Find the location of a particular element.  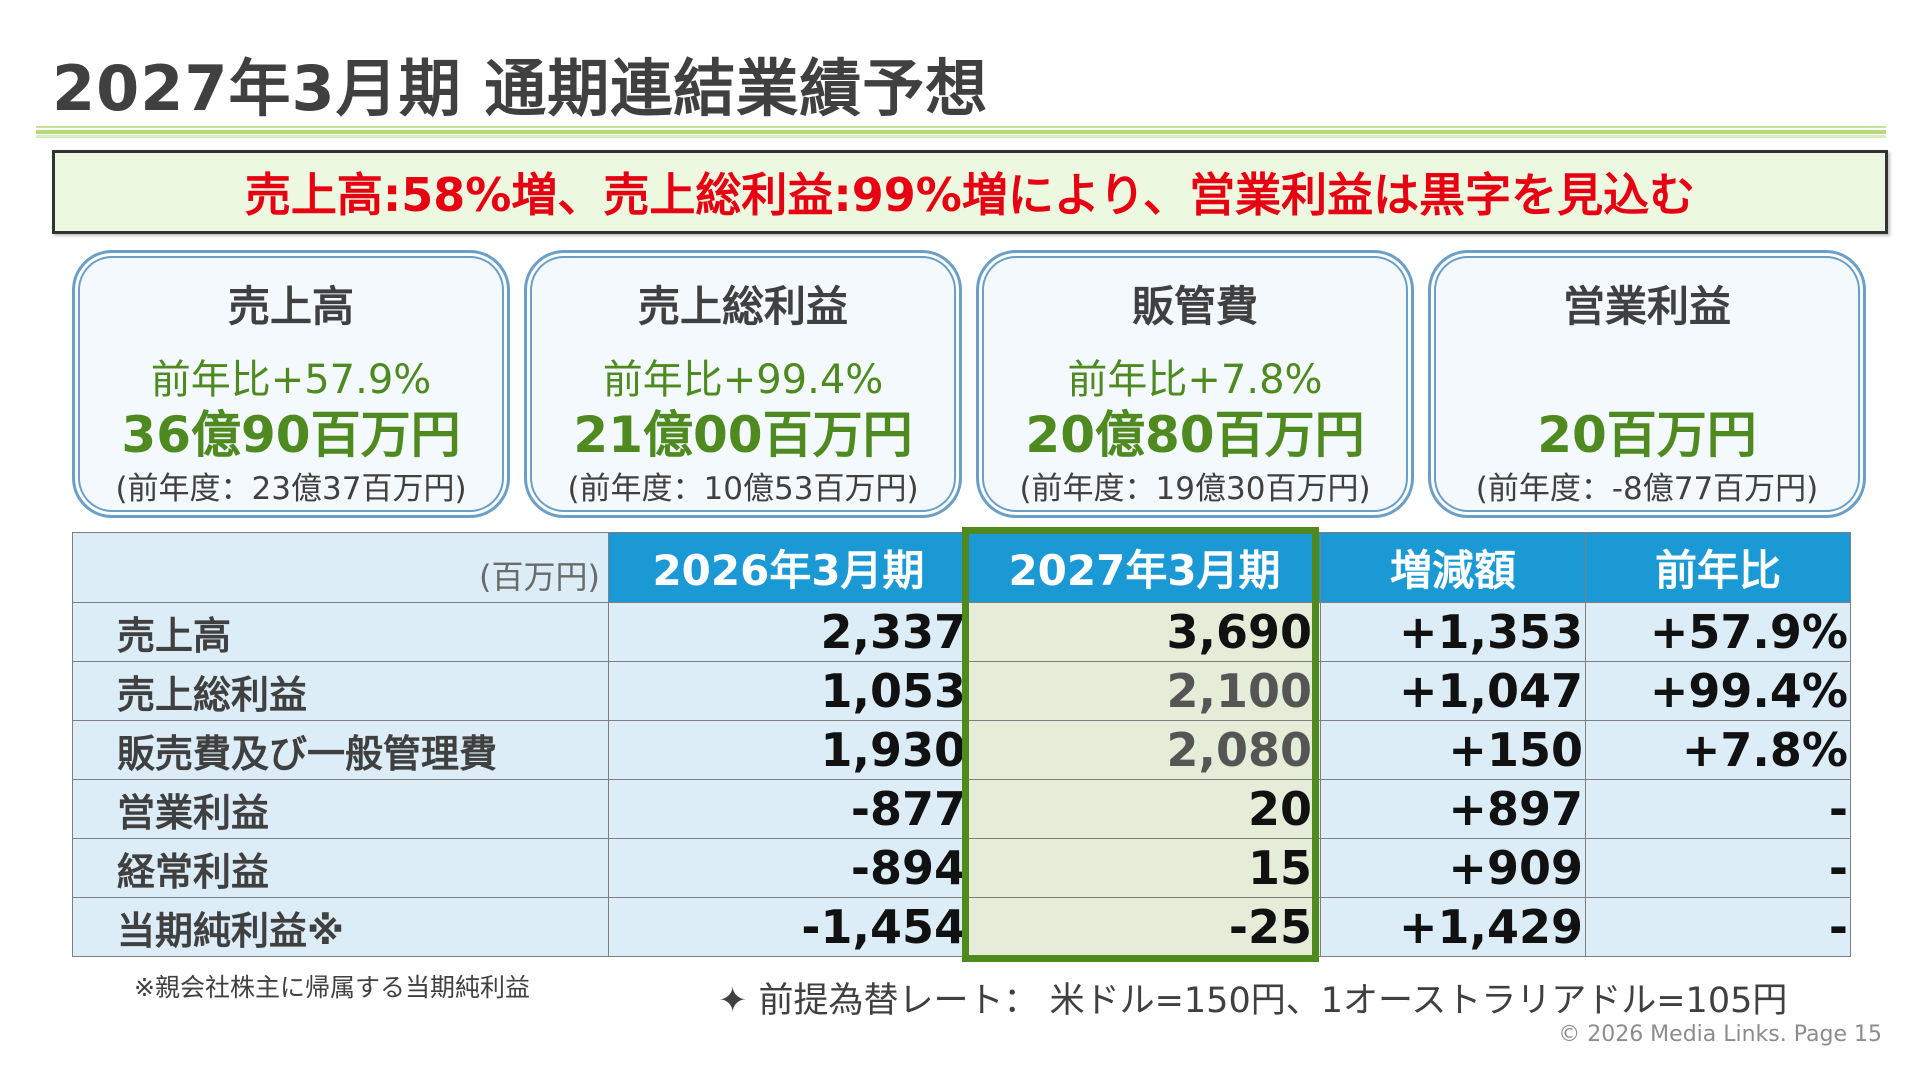

cell-change: +150 is located at coordinates (1453, 750).